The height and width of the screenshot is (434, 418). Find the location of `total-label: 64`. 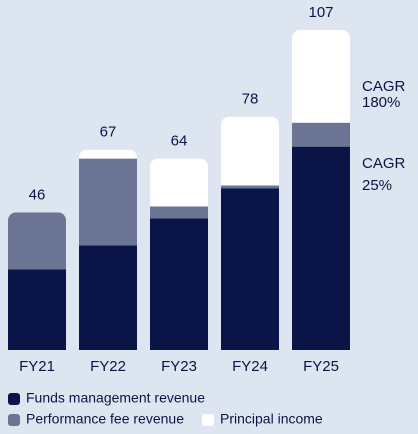

total-label: 64 is located at coordinates (179, 141).